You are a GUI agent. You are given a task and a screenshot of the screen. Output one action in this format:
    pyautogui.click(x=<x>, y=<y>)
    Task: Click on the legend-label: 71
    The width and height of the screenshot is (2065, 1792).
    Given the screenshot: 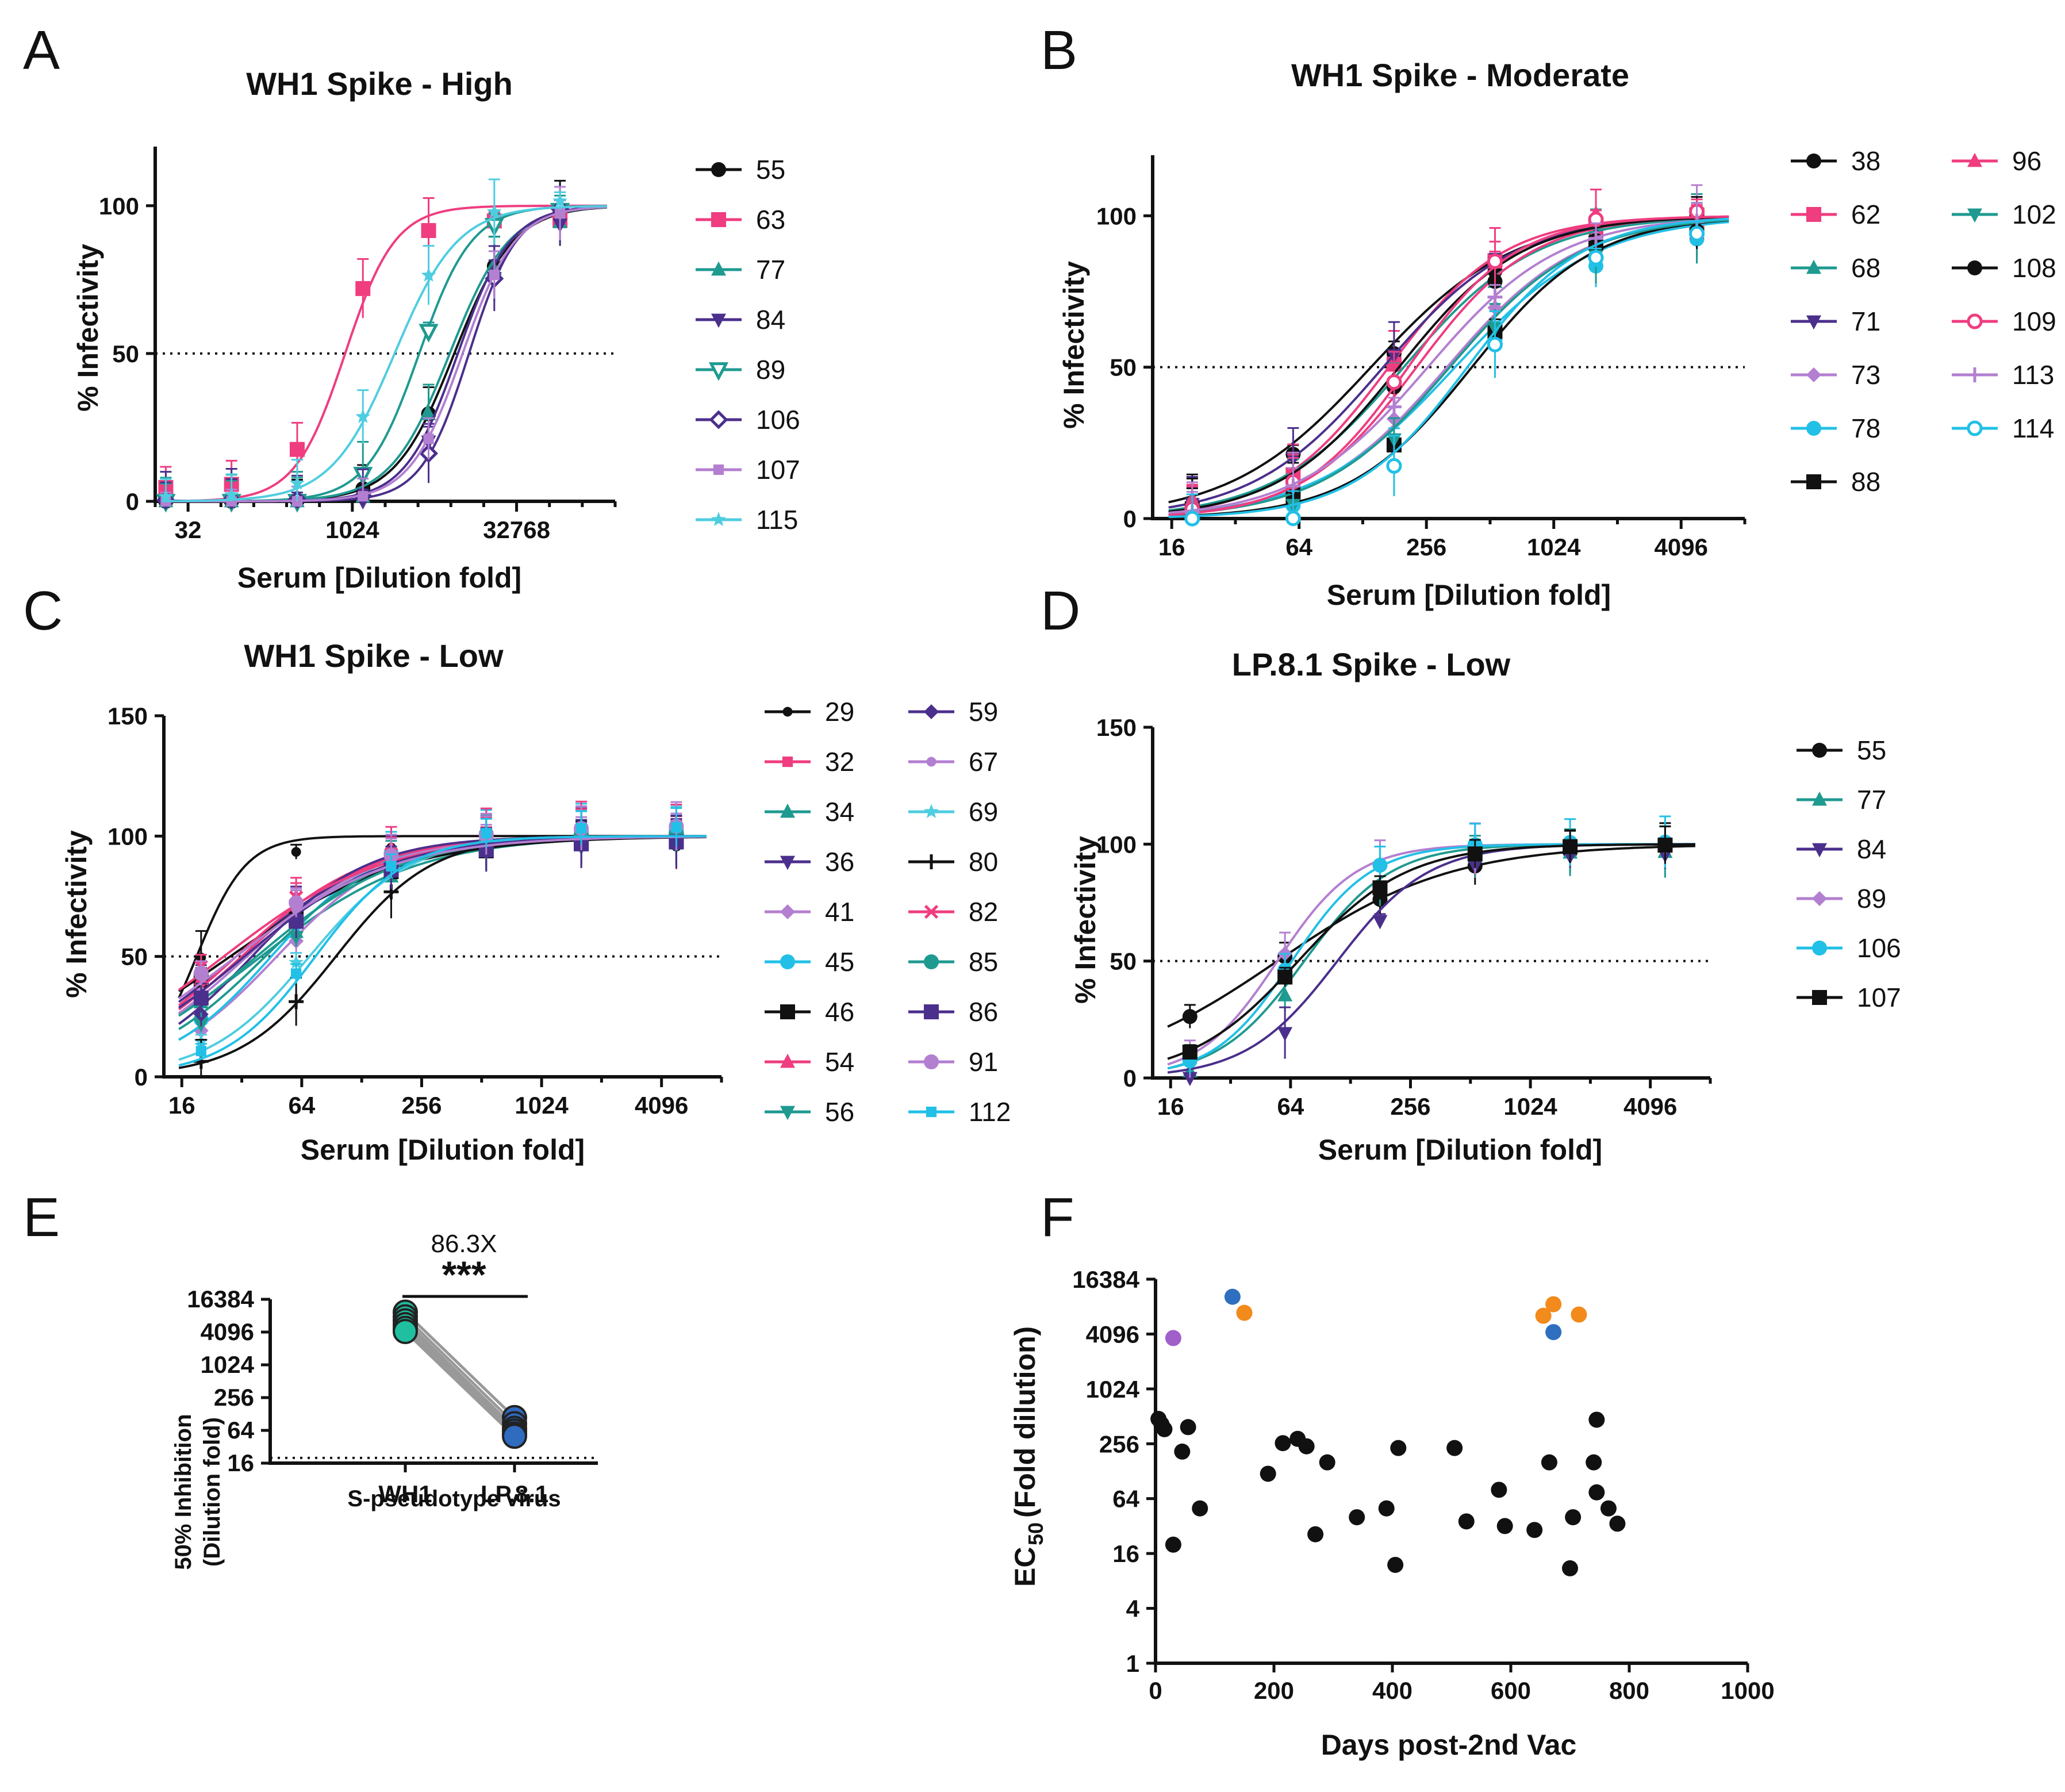 What is the action you would take?
    pyautogui.click(x=1866, y=321)
    